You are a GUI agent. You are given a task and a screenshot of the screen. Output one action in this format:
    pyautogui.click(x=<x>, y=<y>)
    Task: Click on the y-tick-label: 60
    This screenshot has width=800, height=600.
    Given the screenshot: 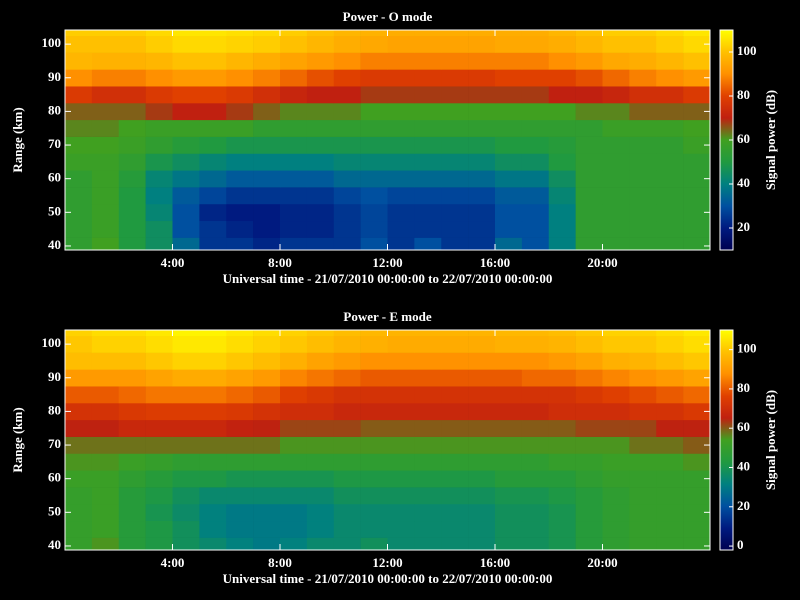 What is the action you would take?
    pyautogui.click(x=54, y=477)
    